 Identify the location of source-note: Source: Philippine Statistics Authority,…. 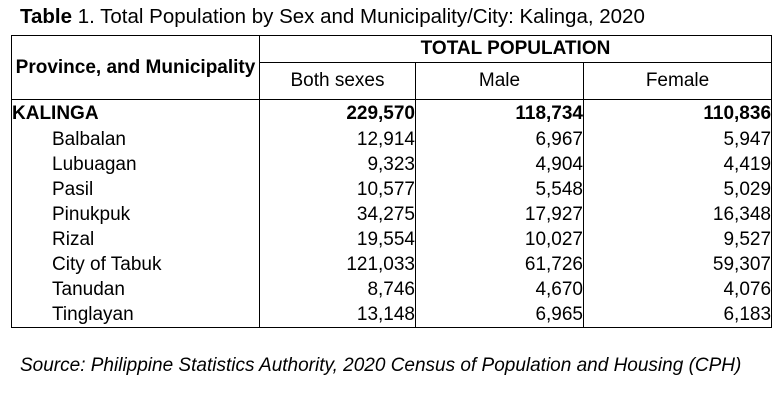
(381, 365).